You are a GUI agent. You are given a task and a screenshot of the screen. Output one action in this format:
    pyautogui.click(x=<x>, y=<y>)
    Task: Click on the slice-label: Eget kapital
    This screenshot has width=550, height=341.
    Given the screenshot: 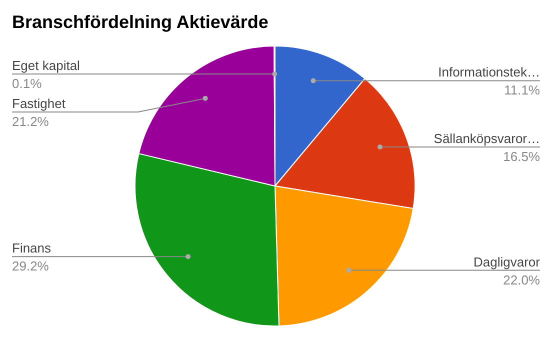 What is the action you would take?
    pyautogui.click(x=46, y=65)
    